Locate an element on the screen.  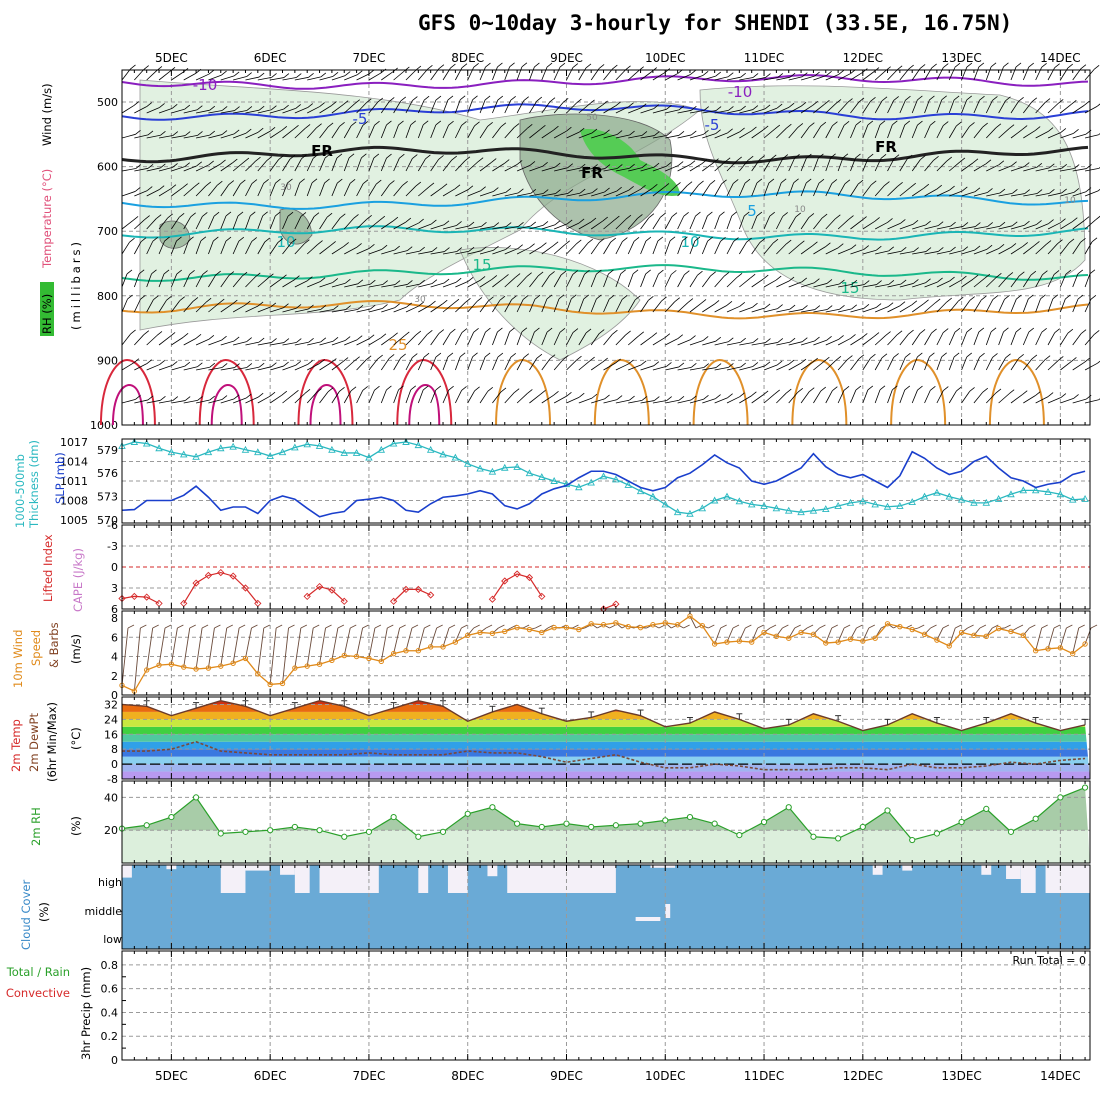
rh2m-point is located at coordinates (443, 831).